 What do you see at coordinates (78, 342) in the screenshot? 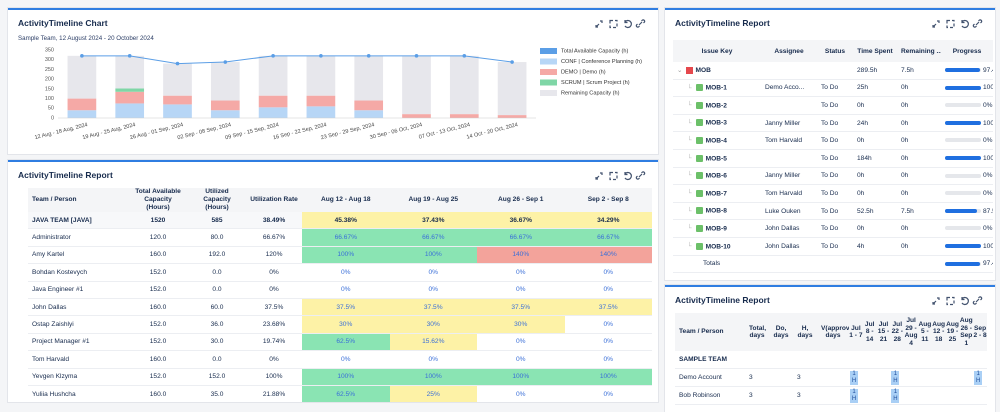
I see `row-label: Project Manager #1` at bounding box center [78, 342].